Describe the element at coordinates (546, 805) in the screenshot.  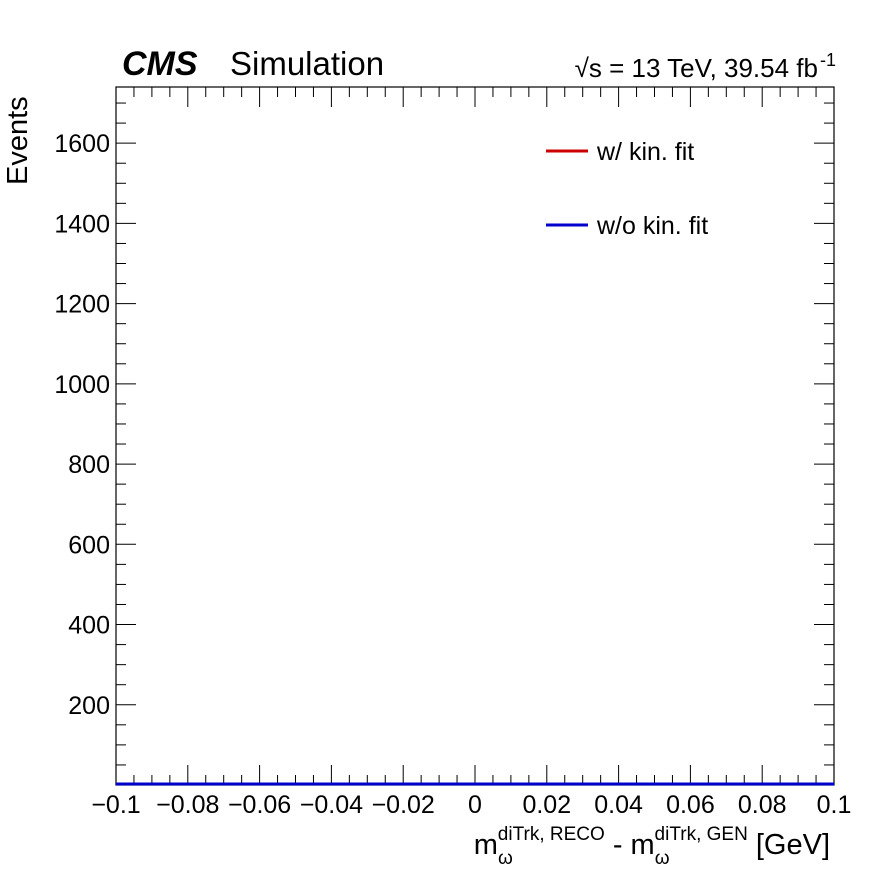
I see `x-tick-label: 0.02` at that location.